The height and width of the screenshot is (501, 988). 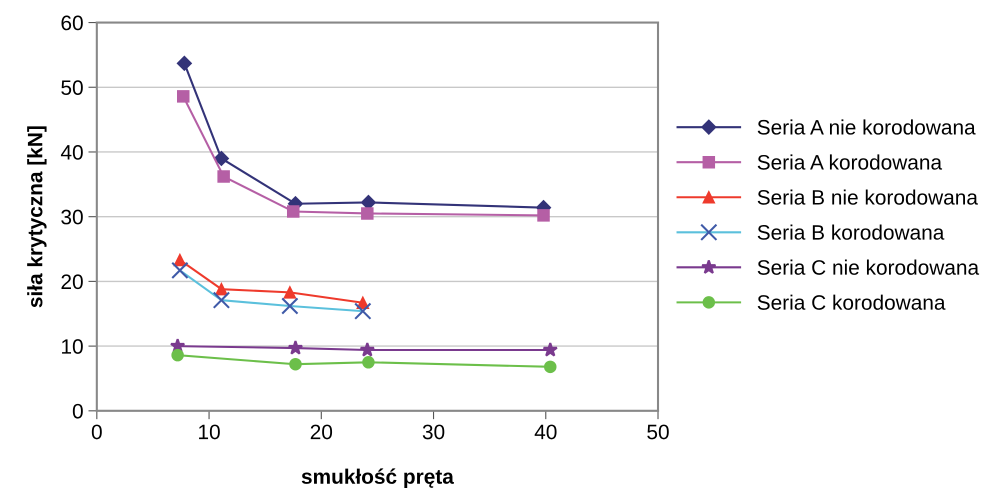 What do you see at coordinates (72, 23) in the screenshot?
I see `y-tick-label: 60` at bounding box center [72, 23].